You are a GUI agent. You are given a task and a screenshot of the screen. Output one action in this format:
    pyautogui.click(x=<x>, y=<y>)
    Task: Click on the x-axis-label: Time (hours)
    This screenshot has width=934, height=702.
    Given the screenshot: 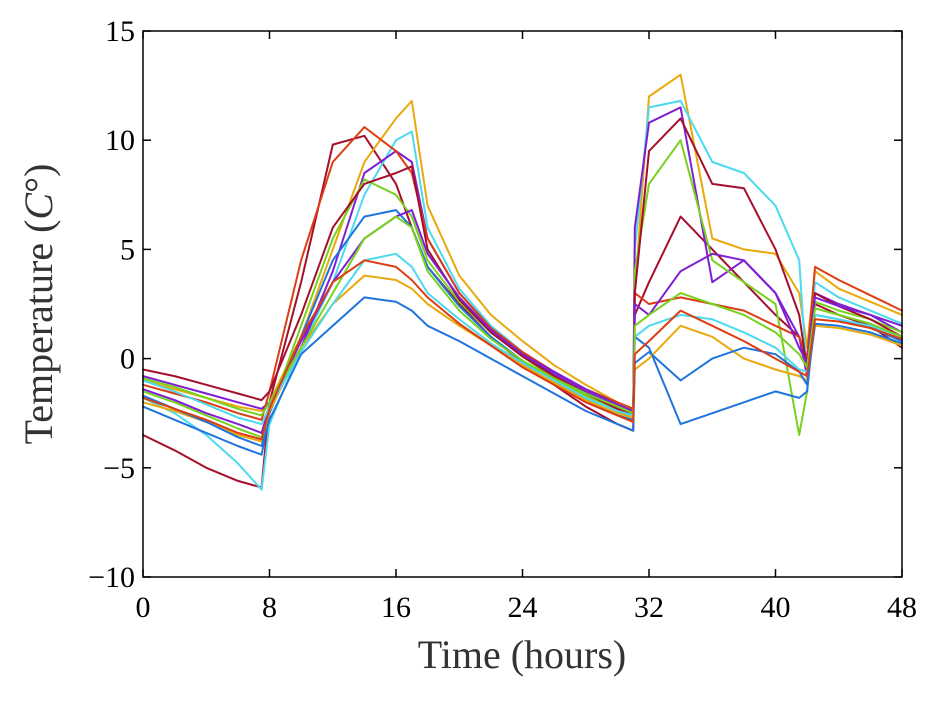 What is the action you would take?
    pyautogui.click(x=522, y=654)
    